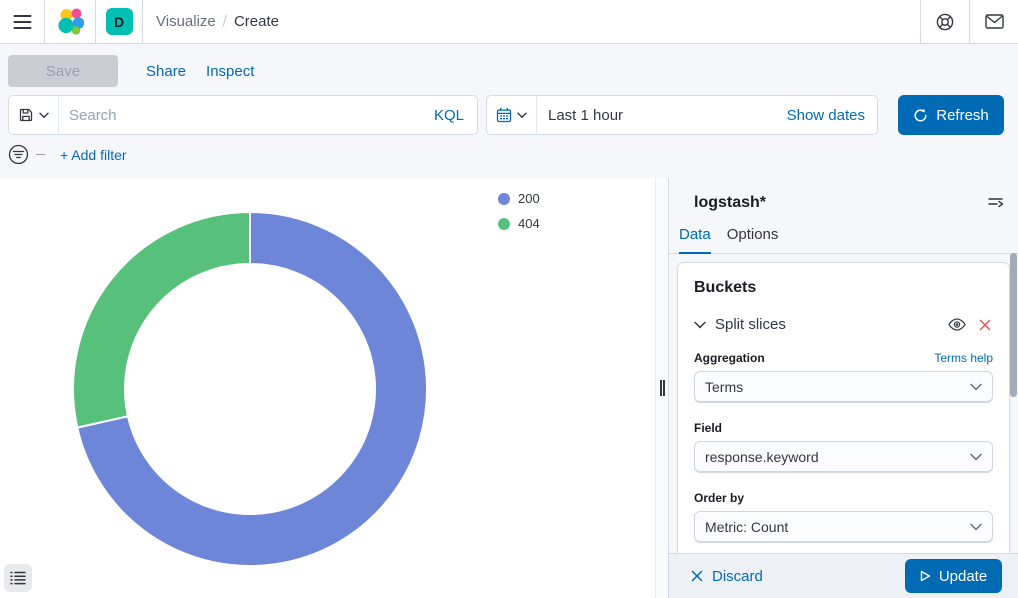 The width and height of the screenshot is (1018, 598). Describe the element at coordinates (586, 115) in the screenshot. I see `time-range-value: Last 1 hour` at that location.